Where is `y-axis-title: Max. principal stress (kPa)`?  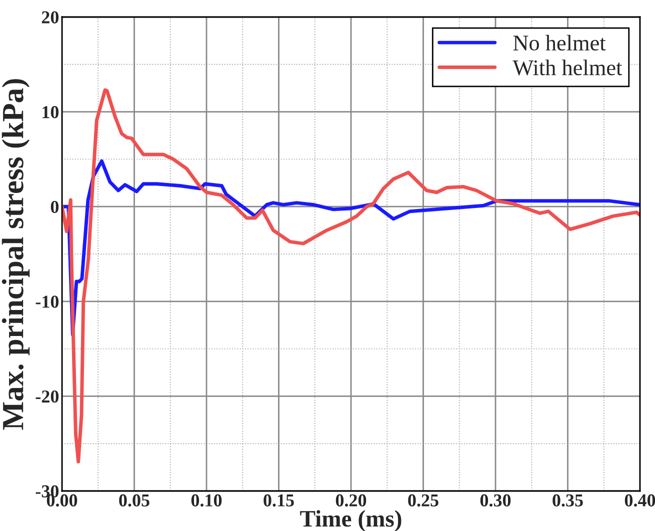 y-axis-title: Max. principal stress (kPa) is located at coordinates (16, 254).